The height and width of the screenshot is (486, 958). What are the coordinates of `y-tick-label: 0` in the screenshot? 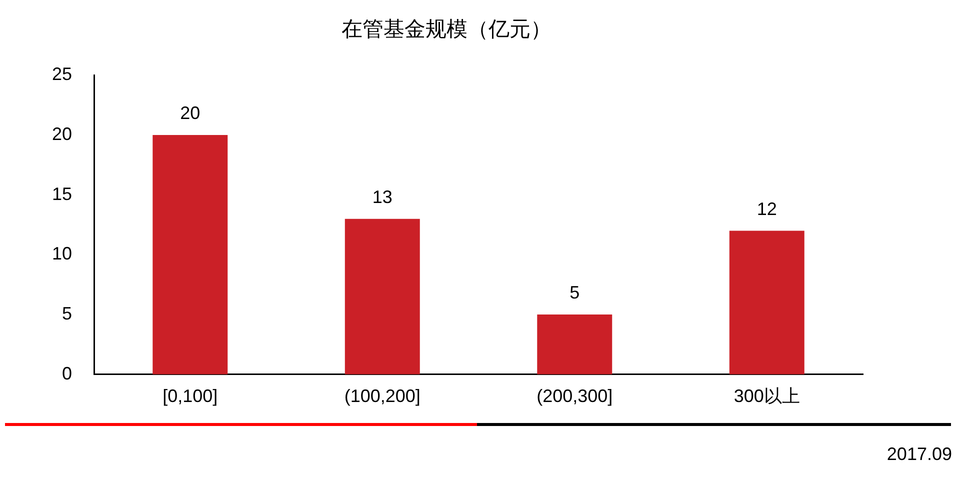 It's located at (67, 373).